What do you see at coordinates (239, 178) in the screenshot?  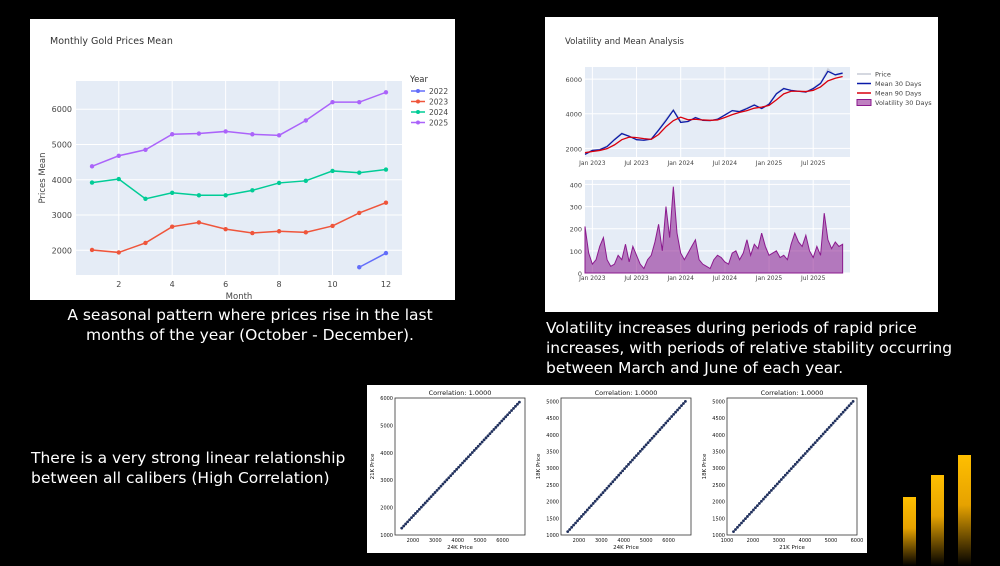 I see `plot-area` at bounding box center [239, 178].